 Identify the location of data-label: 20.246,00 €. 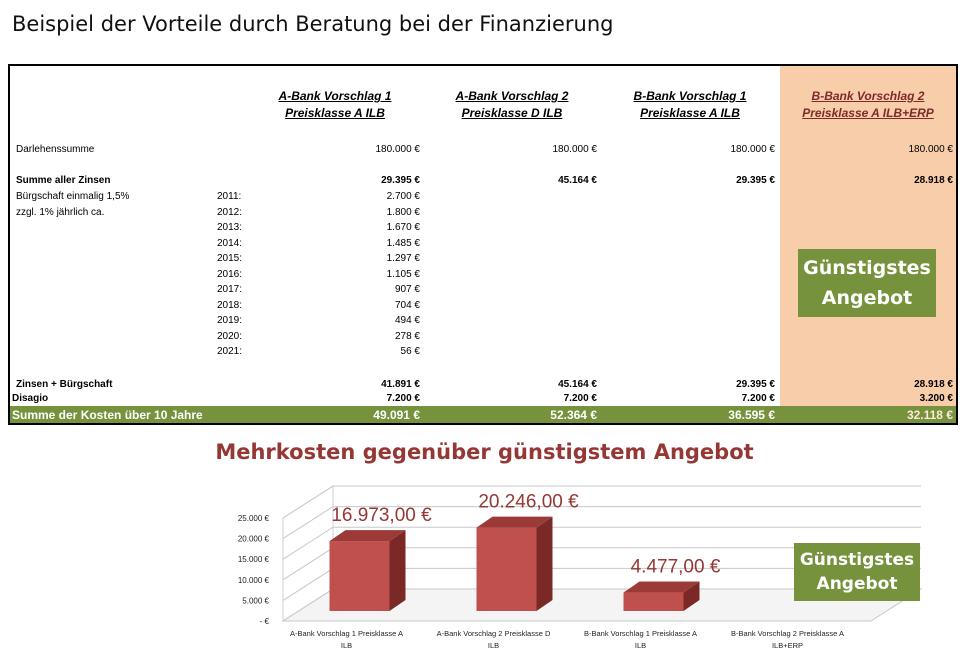
(528, 502).